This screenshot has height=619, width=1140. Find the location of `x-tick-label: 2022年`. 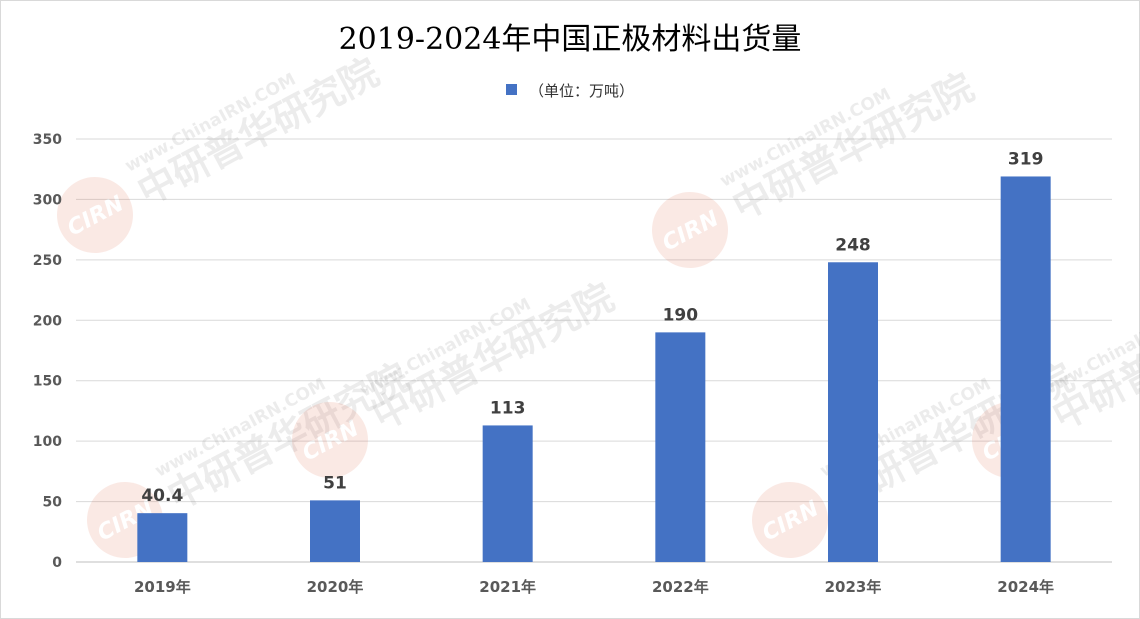

x-tick-label: 2022年 is located at coordinates (680, 587).